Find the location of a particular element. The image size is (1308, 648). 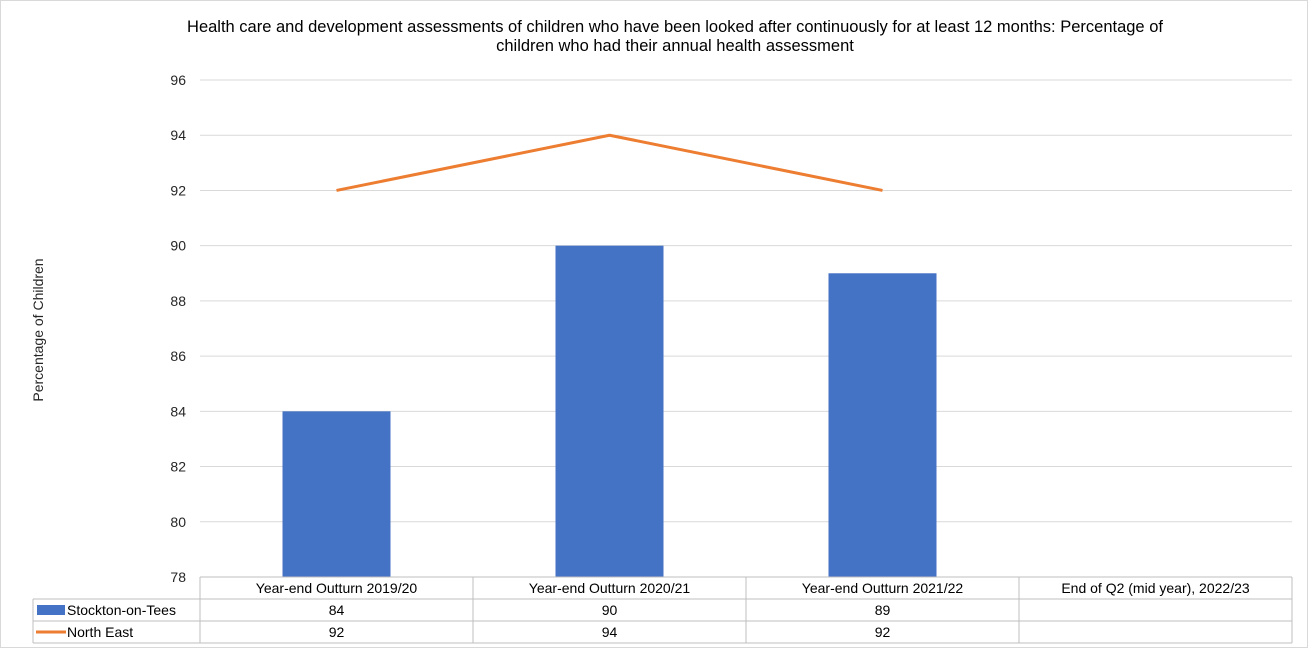

data-label-stockton-on-tees: 89 is located at coordinates (883, 610).